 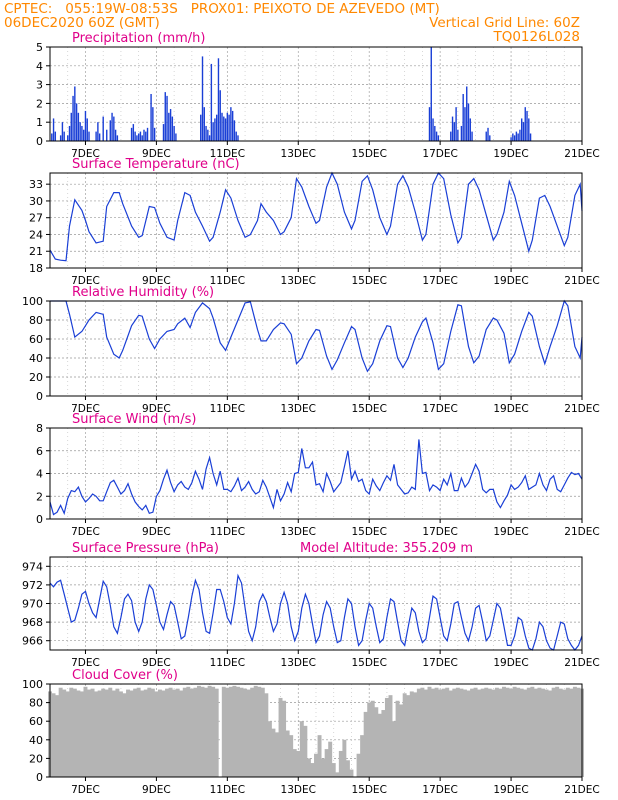 What do you see at coordinates (439, 281) in the screenshot?
I see `temperature-x-tick-label: 17DEC` at bounding box center [439, 281].